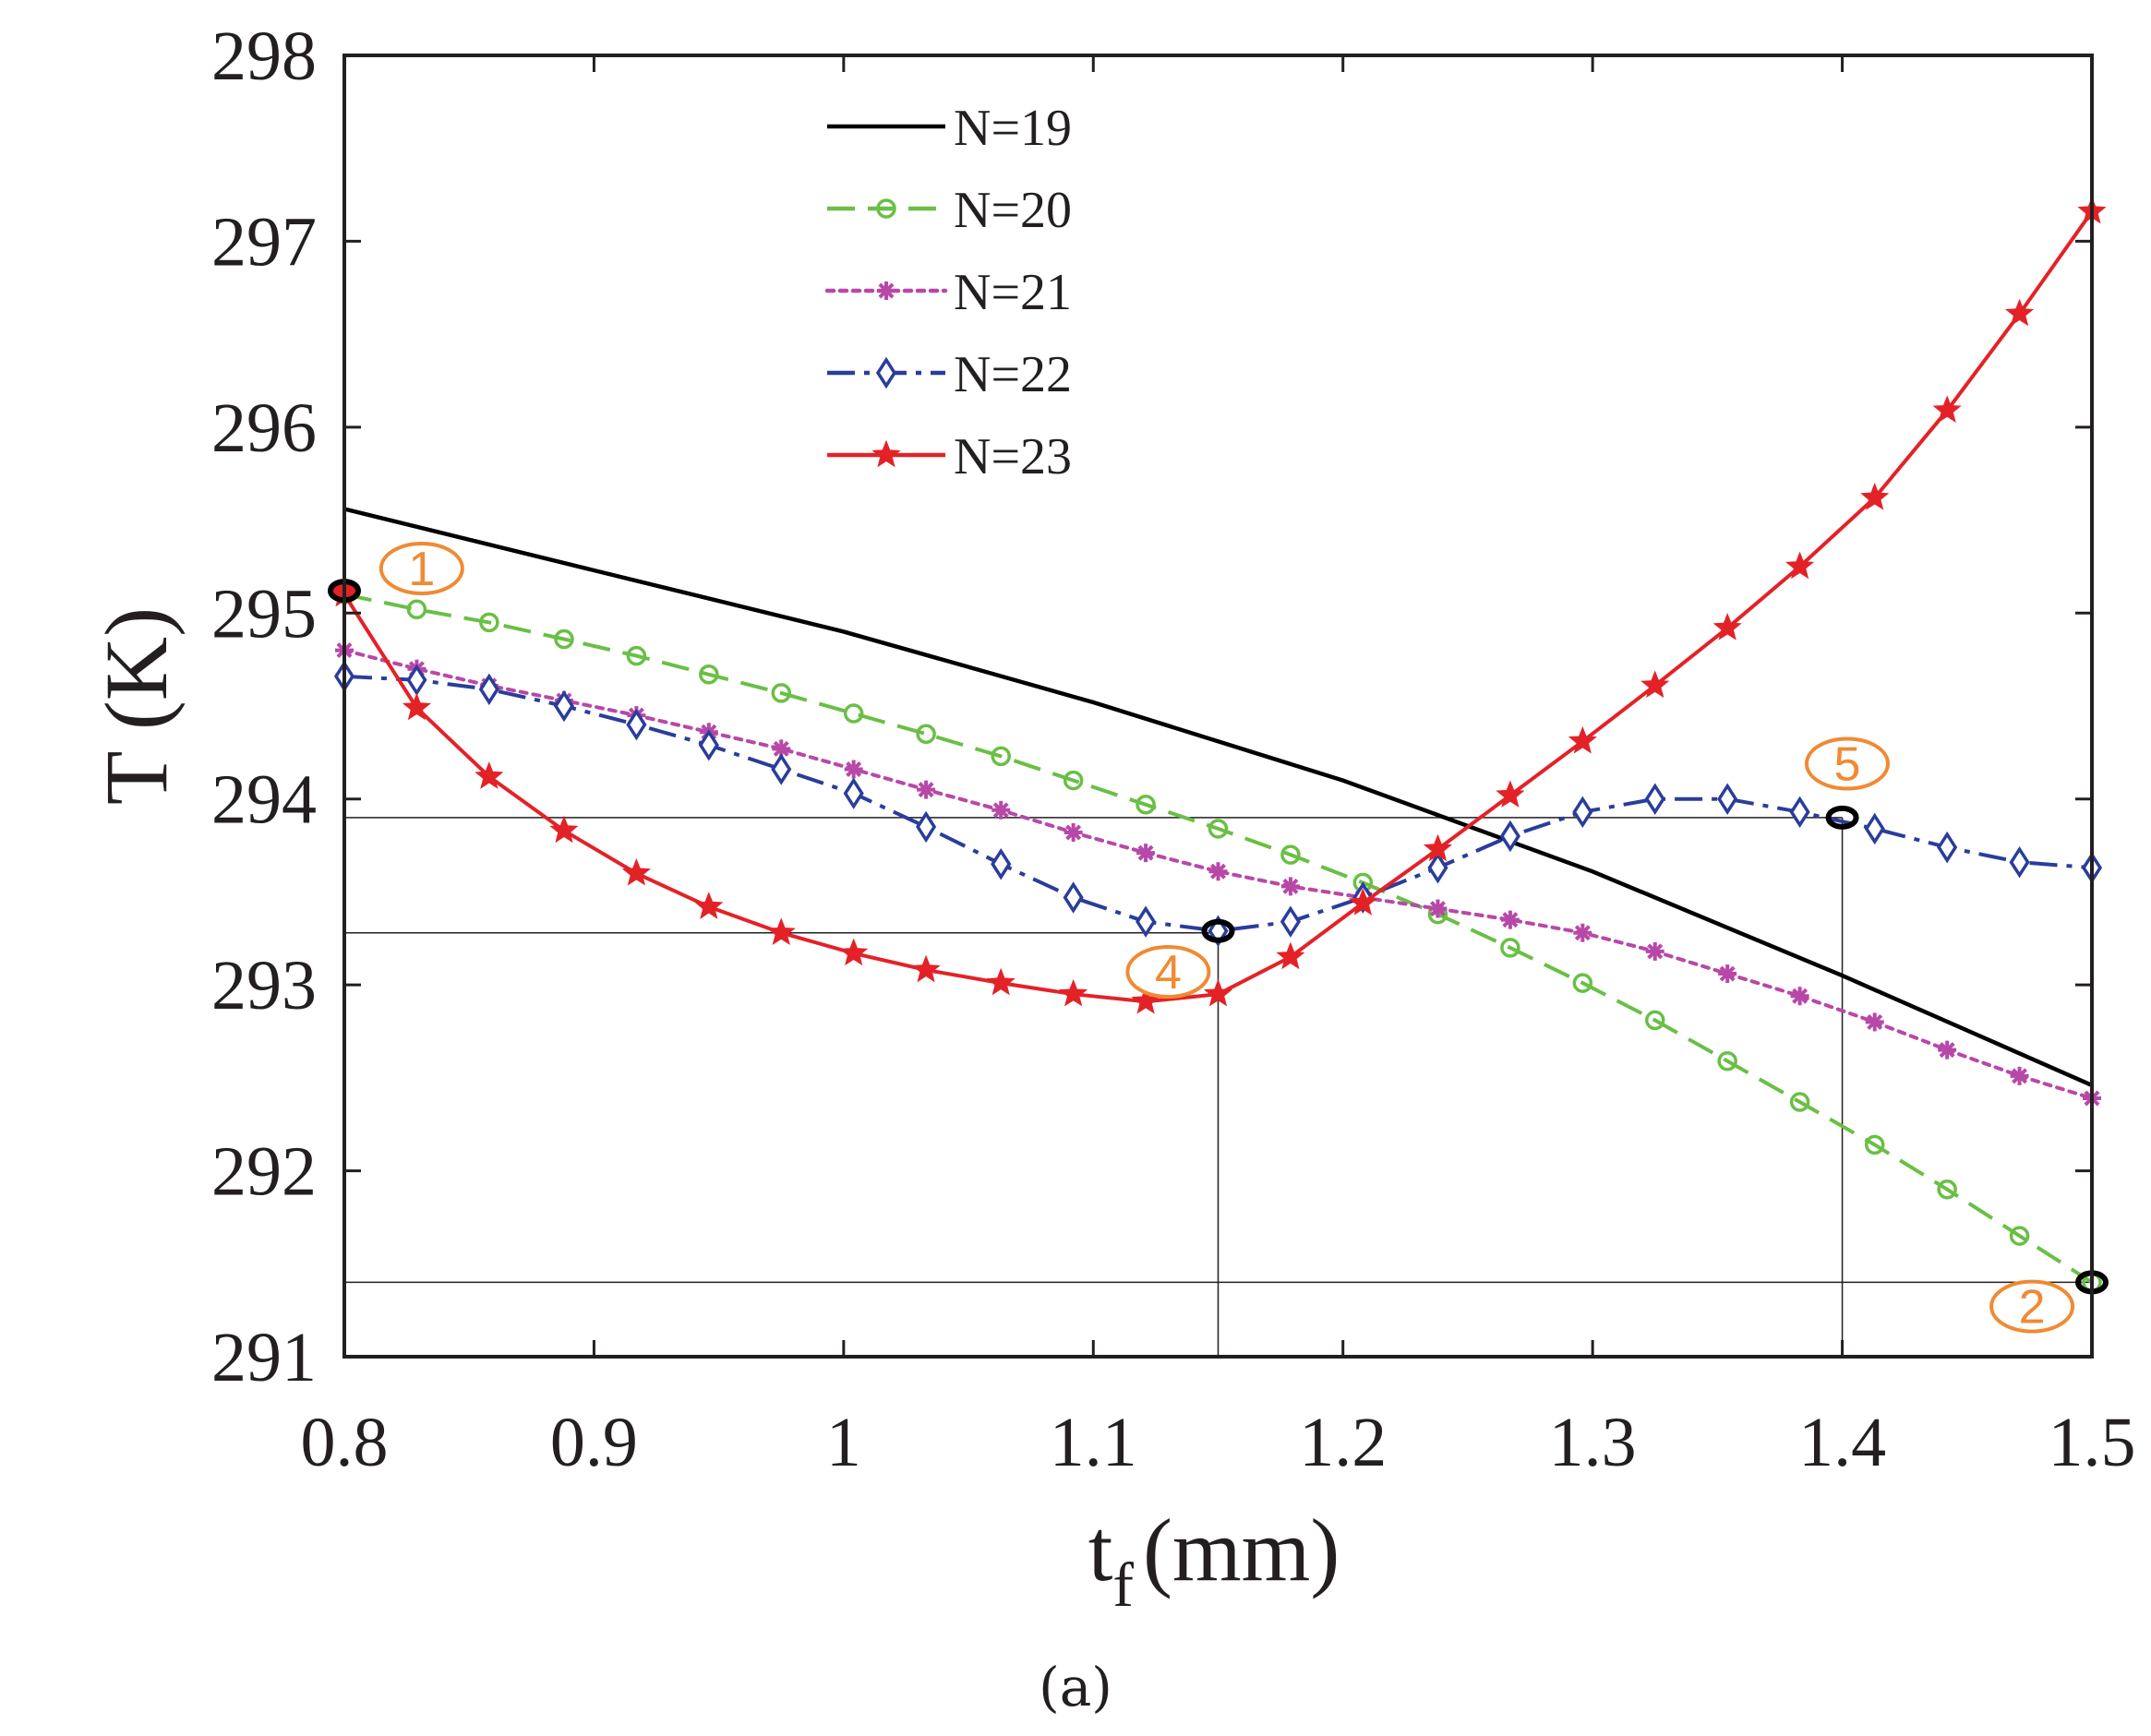  What do you see at coordinates (264, 1358) in the screenshot?
I see `y-tick-label-0: 291` at bounding box center [264, 1358].